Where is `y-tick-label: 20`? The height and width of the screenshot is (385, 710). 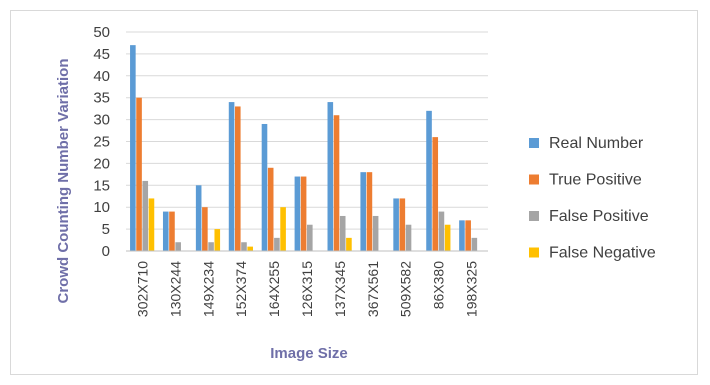
y-tick-label: 20 is located at coordinates (101, 163).